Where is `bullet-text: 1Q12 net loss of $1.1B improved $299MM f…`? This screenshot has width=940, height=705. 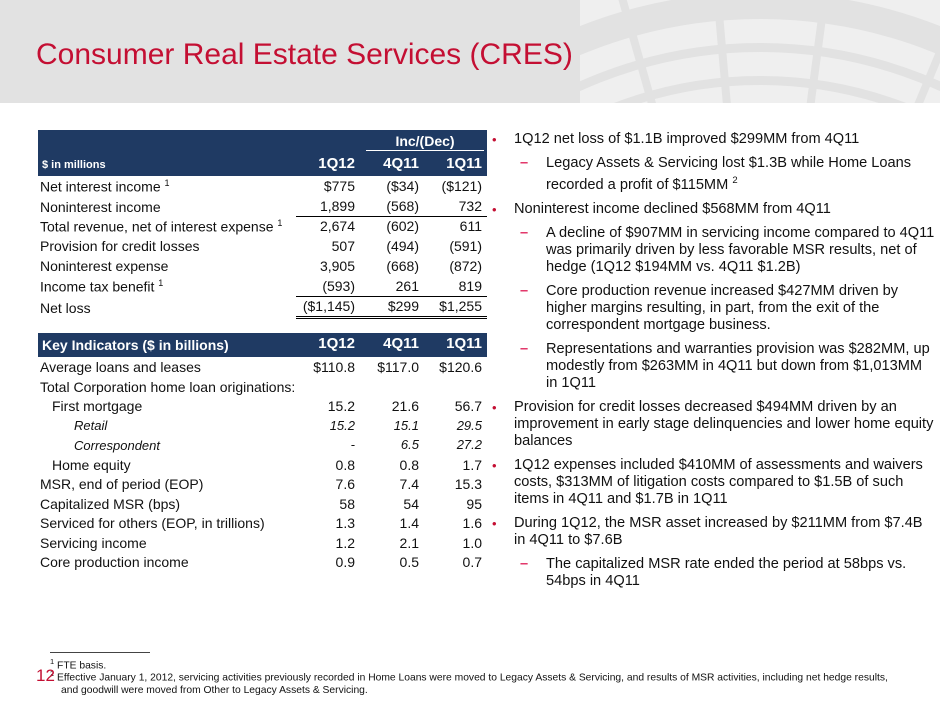 bullet-text: 1Q12 net loss of $1.1B improved $299MM f… is located at coordinates (687, 139).